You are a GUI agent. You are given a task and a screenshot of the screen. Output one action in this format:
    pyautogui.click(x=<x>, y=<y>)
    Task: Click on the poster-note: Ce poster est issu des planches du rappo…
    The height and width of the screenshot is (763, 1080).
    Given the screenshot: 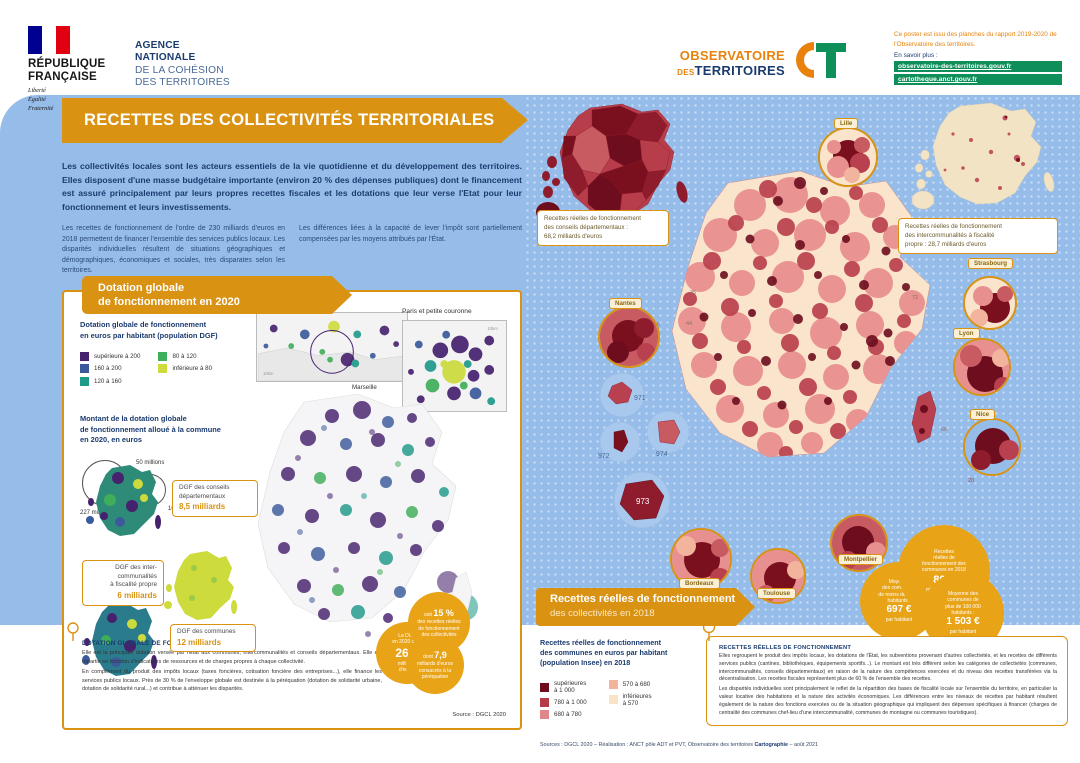 What is the action you would take?
    pyautogui.click(x=975, y=39)
    